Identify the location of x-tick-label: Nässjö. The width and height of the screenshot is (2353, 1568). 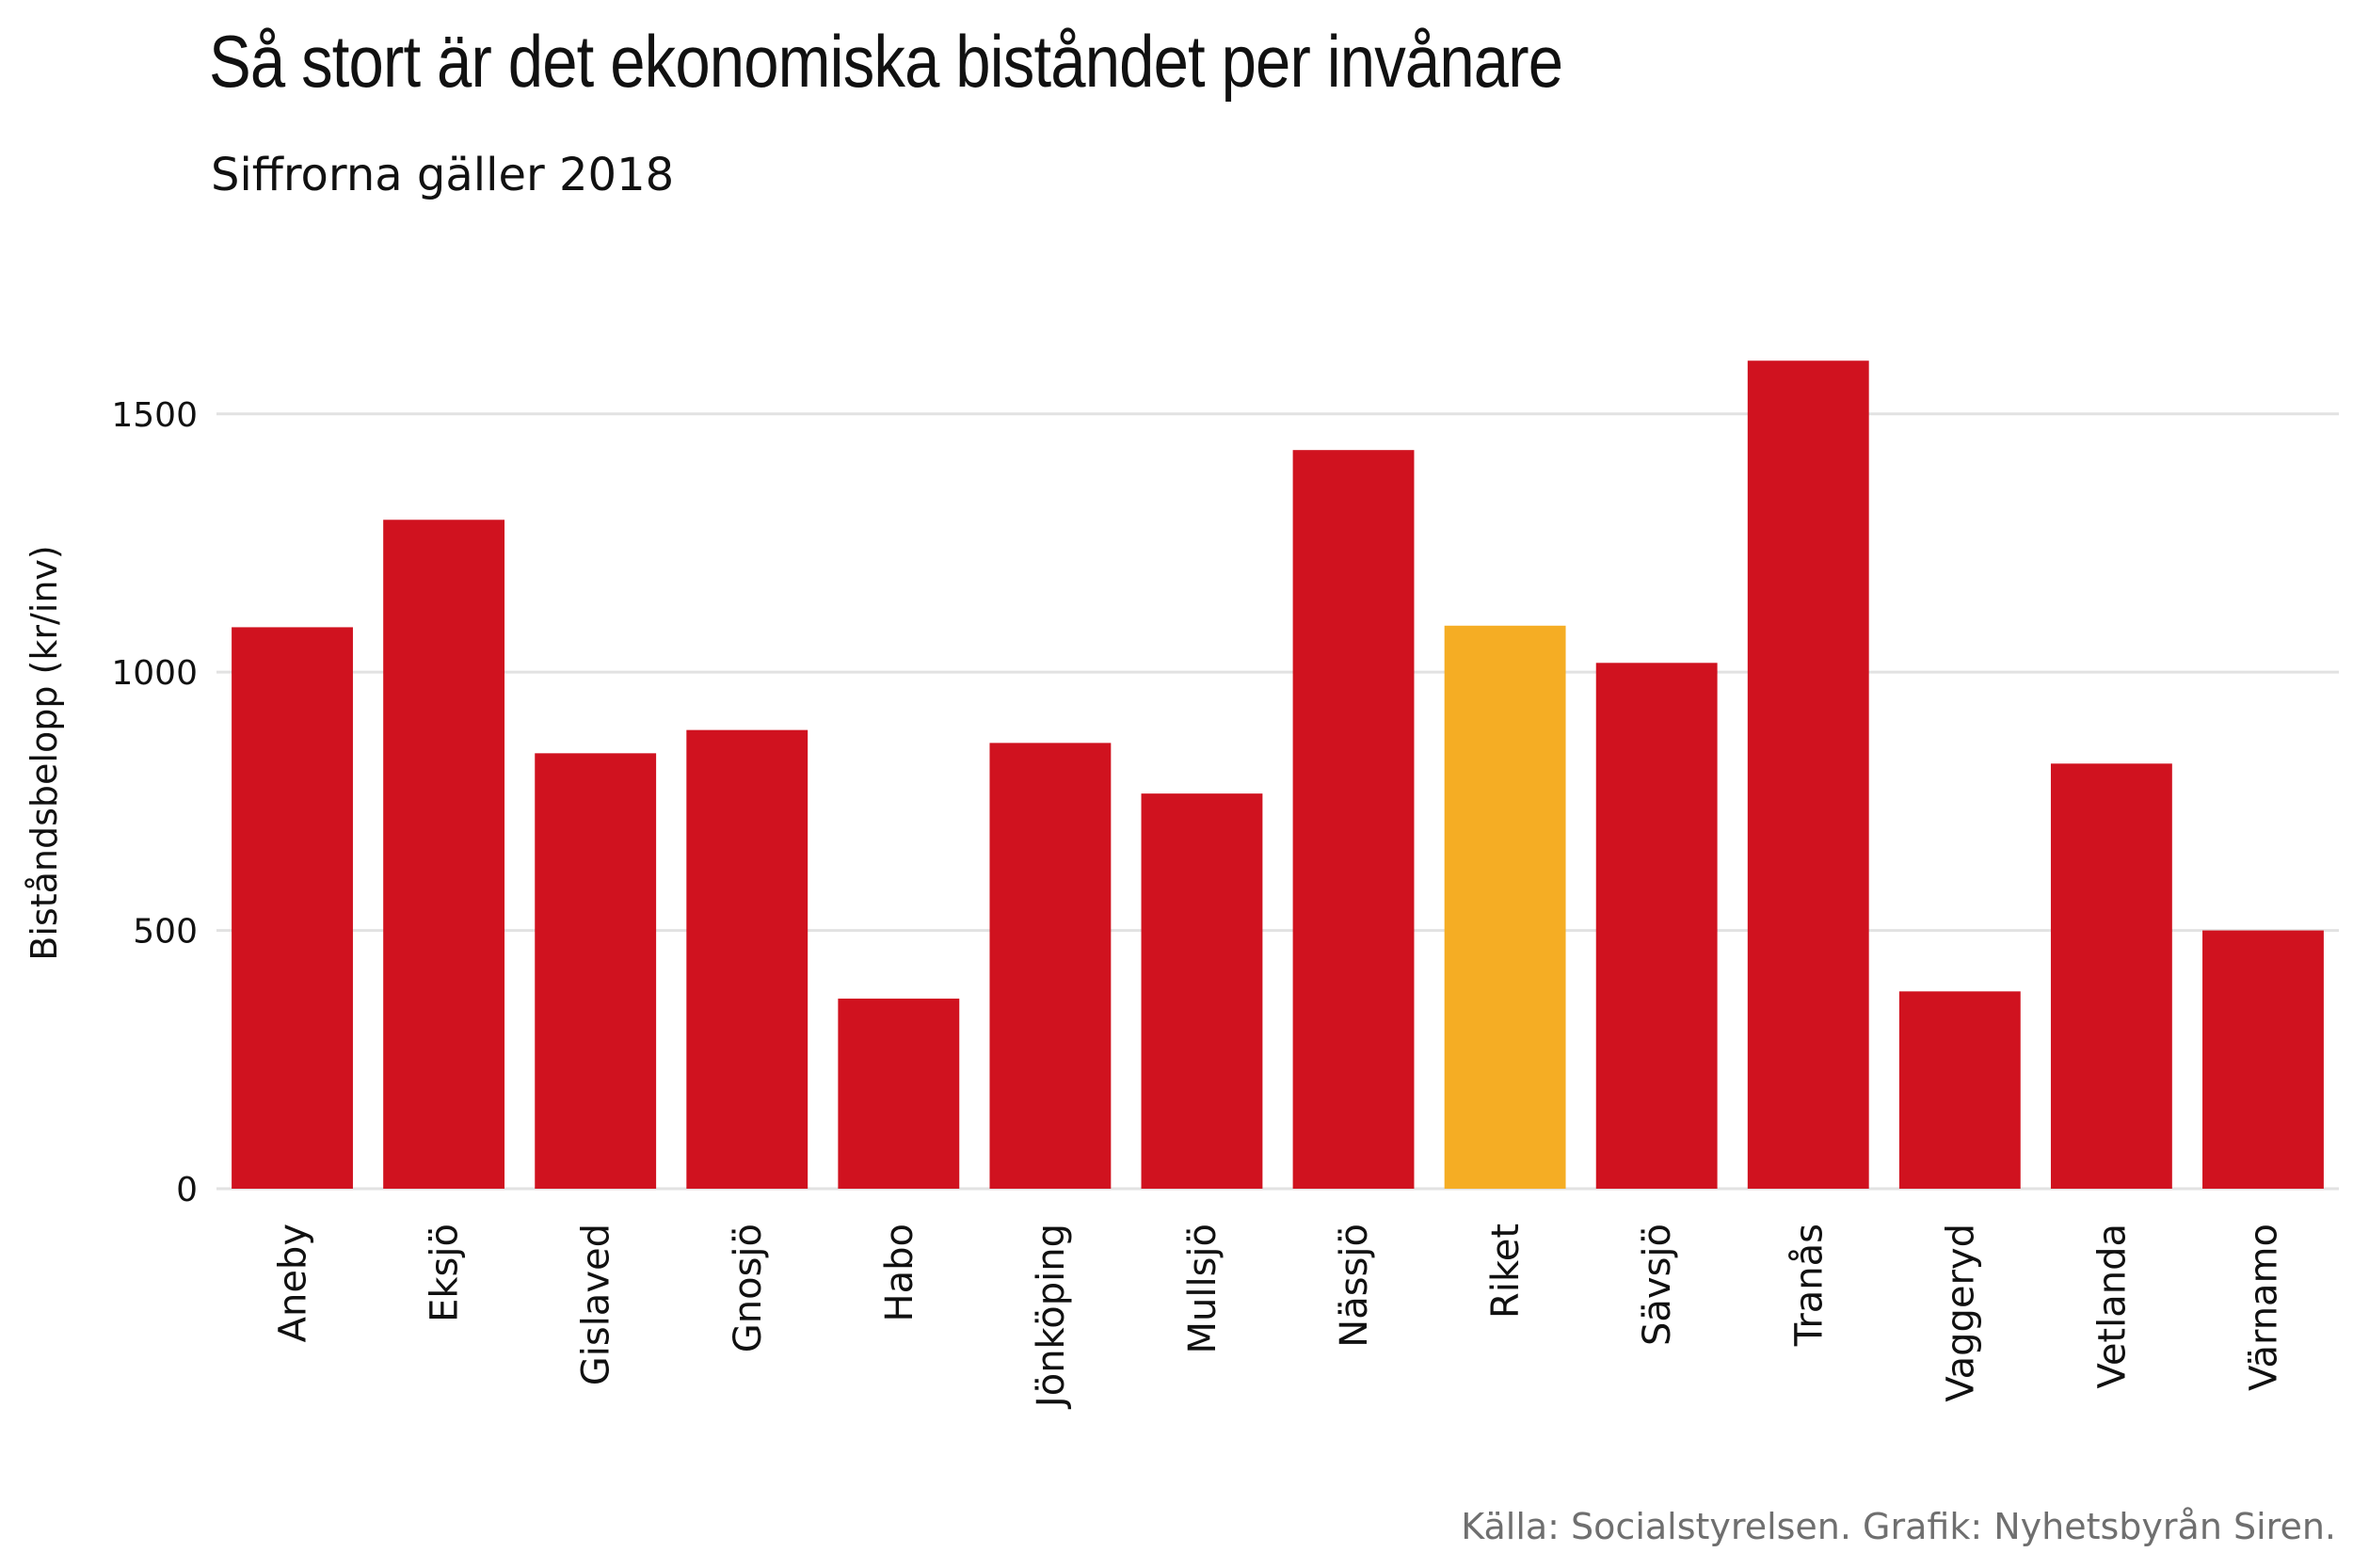
(1355, 1286).